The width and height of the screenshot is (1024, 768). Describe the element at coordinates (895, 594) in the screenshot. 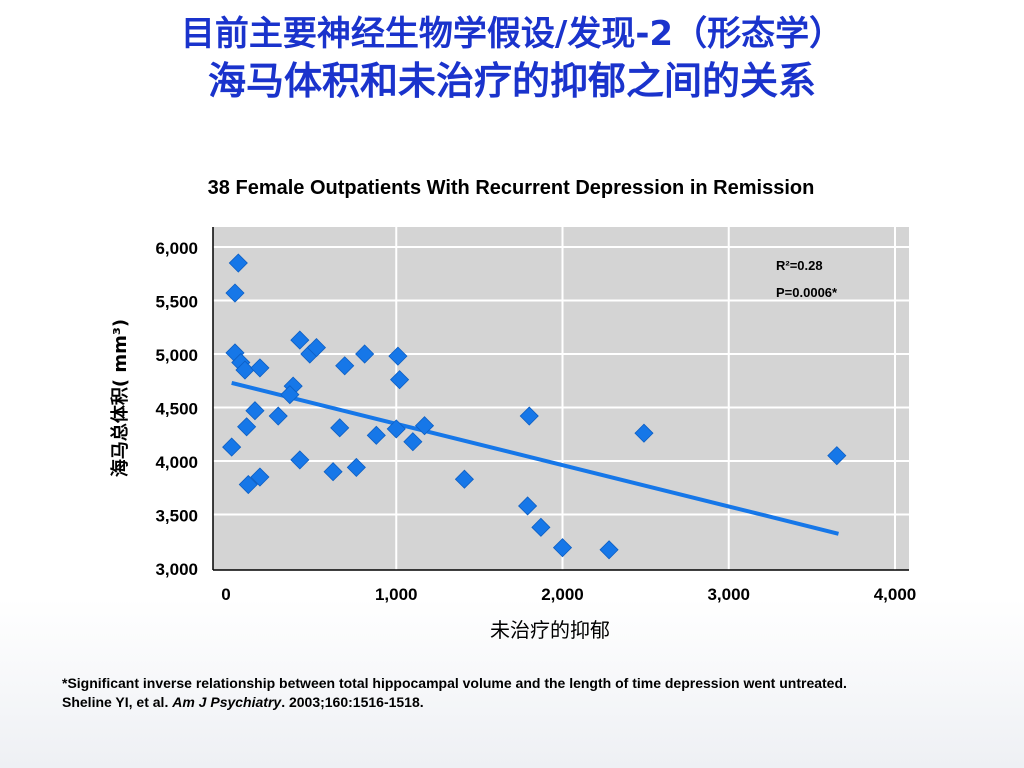

I see `x-tick-label: 4,000` at that location.